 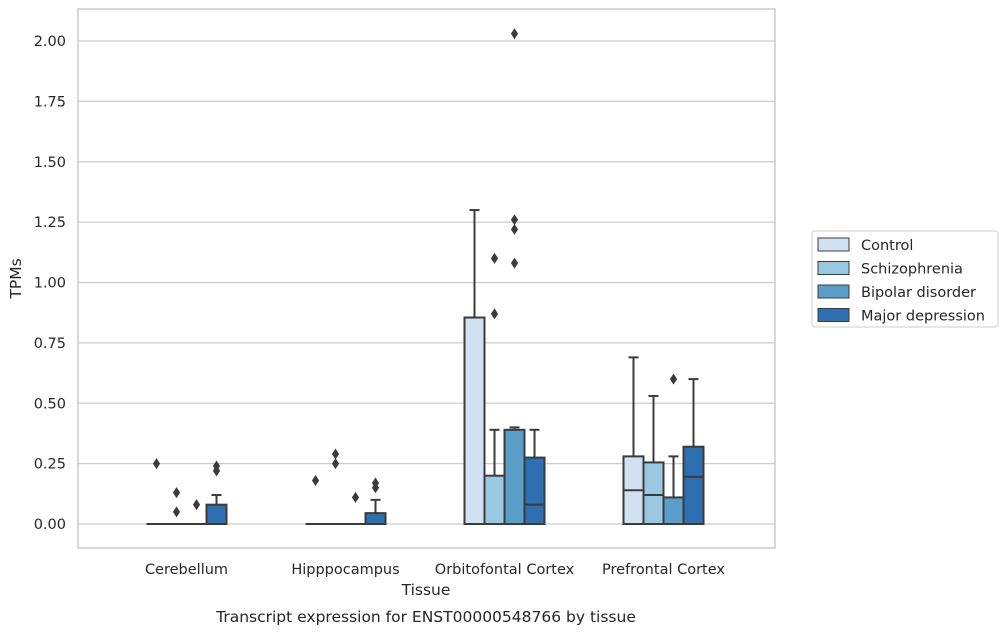 What do you see at coordinates (345, 570) in the screenshot?
I see `x-tick-label: Hipppocampus` at bounding box center [345, 570].